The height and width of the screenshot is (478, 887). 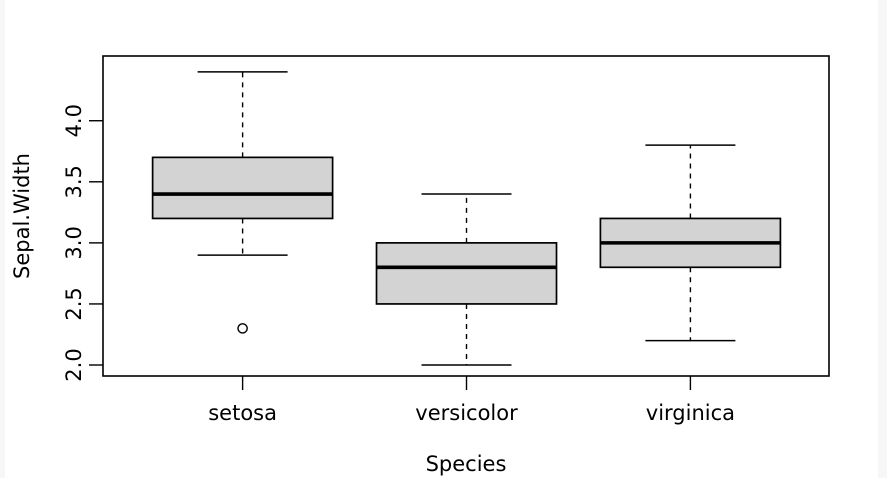 What do you see at coordinates (74, 242) in the screenshot?
I see `y-axis-tick-label: 3.0` at bounding box center [74, 242].